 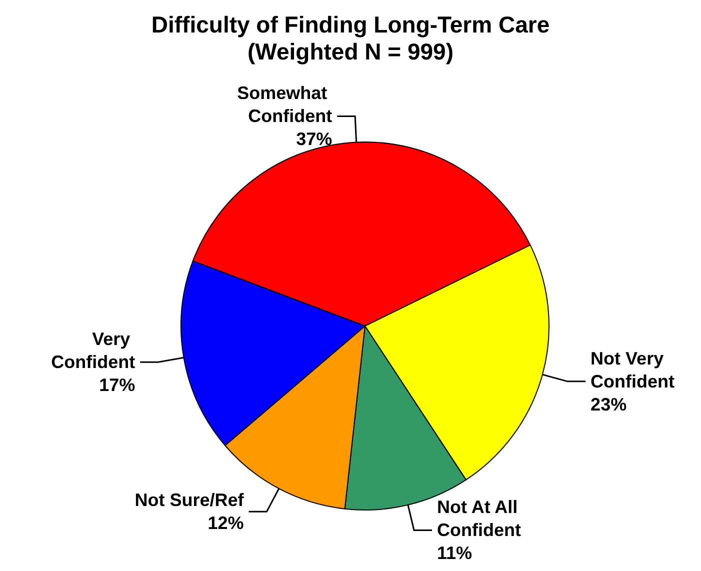 I want to click on slice-label: Not Sure/Ref, so click(x=189, y=500).